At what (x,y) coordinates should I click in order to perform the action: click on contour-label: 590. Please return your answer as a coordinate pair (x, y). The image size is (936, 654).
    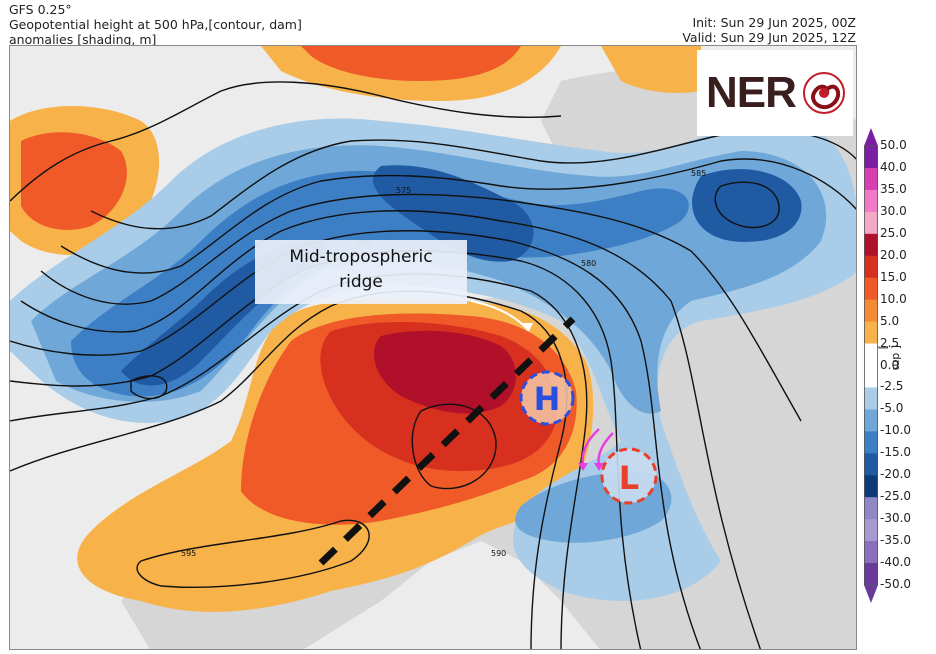
    Looking at the image, I should click on (498, 553).